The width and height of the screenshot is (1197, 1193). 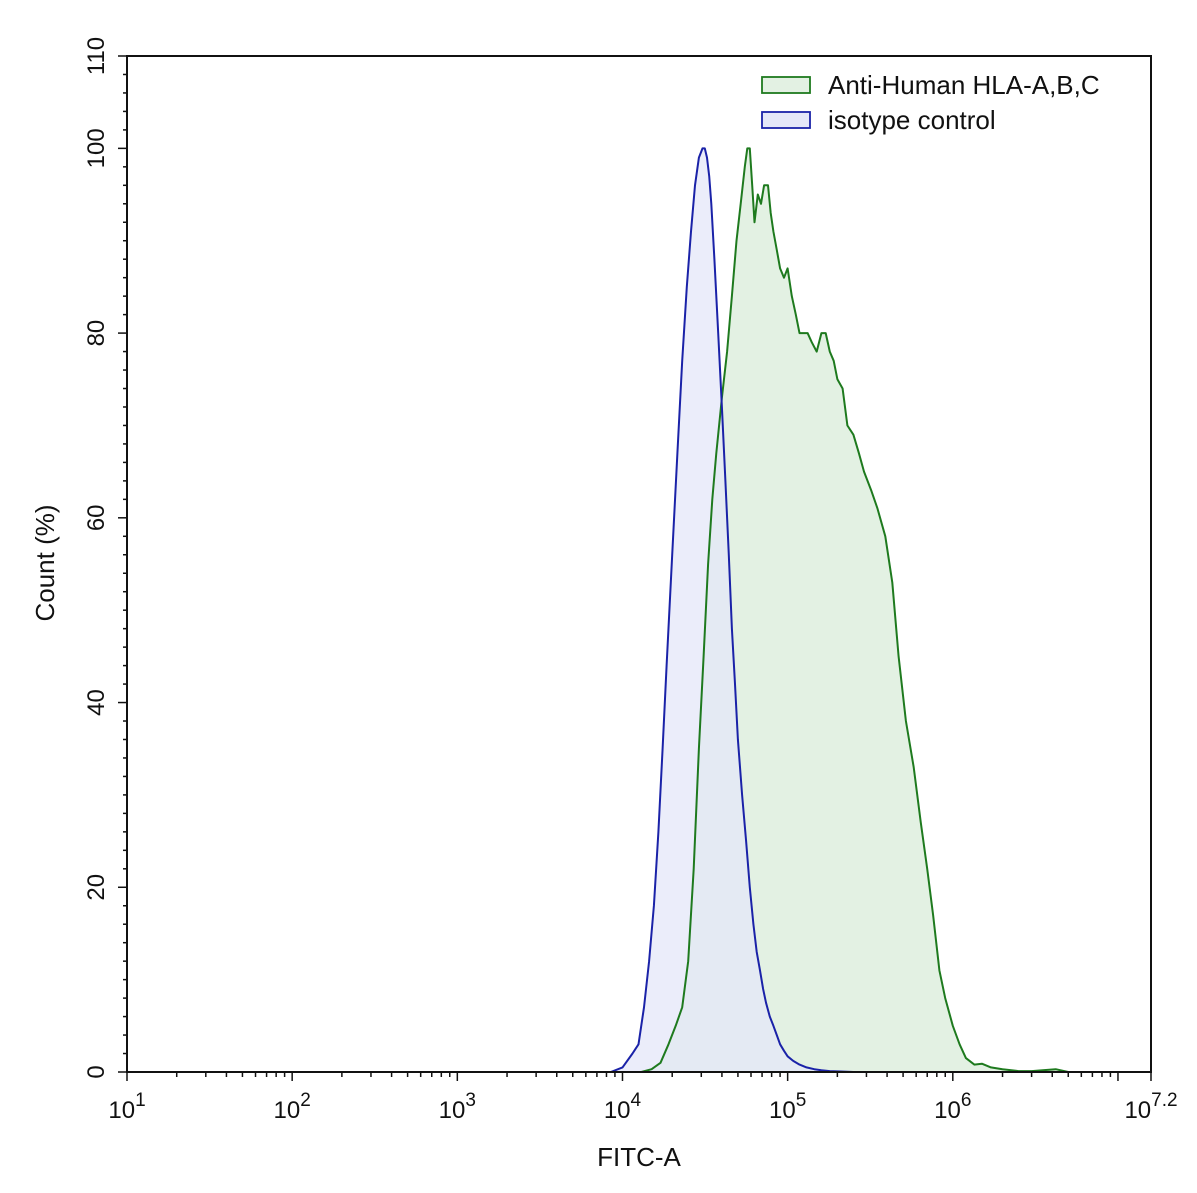 I want to click on x-axis-title: FITC-A, so click(x=639, y=1157).